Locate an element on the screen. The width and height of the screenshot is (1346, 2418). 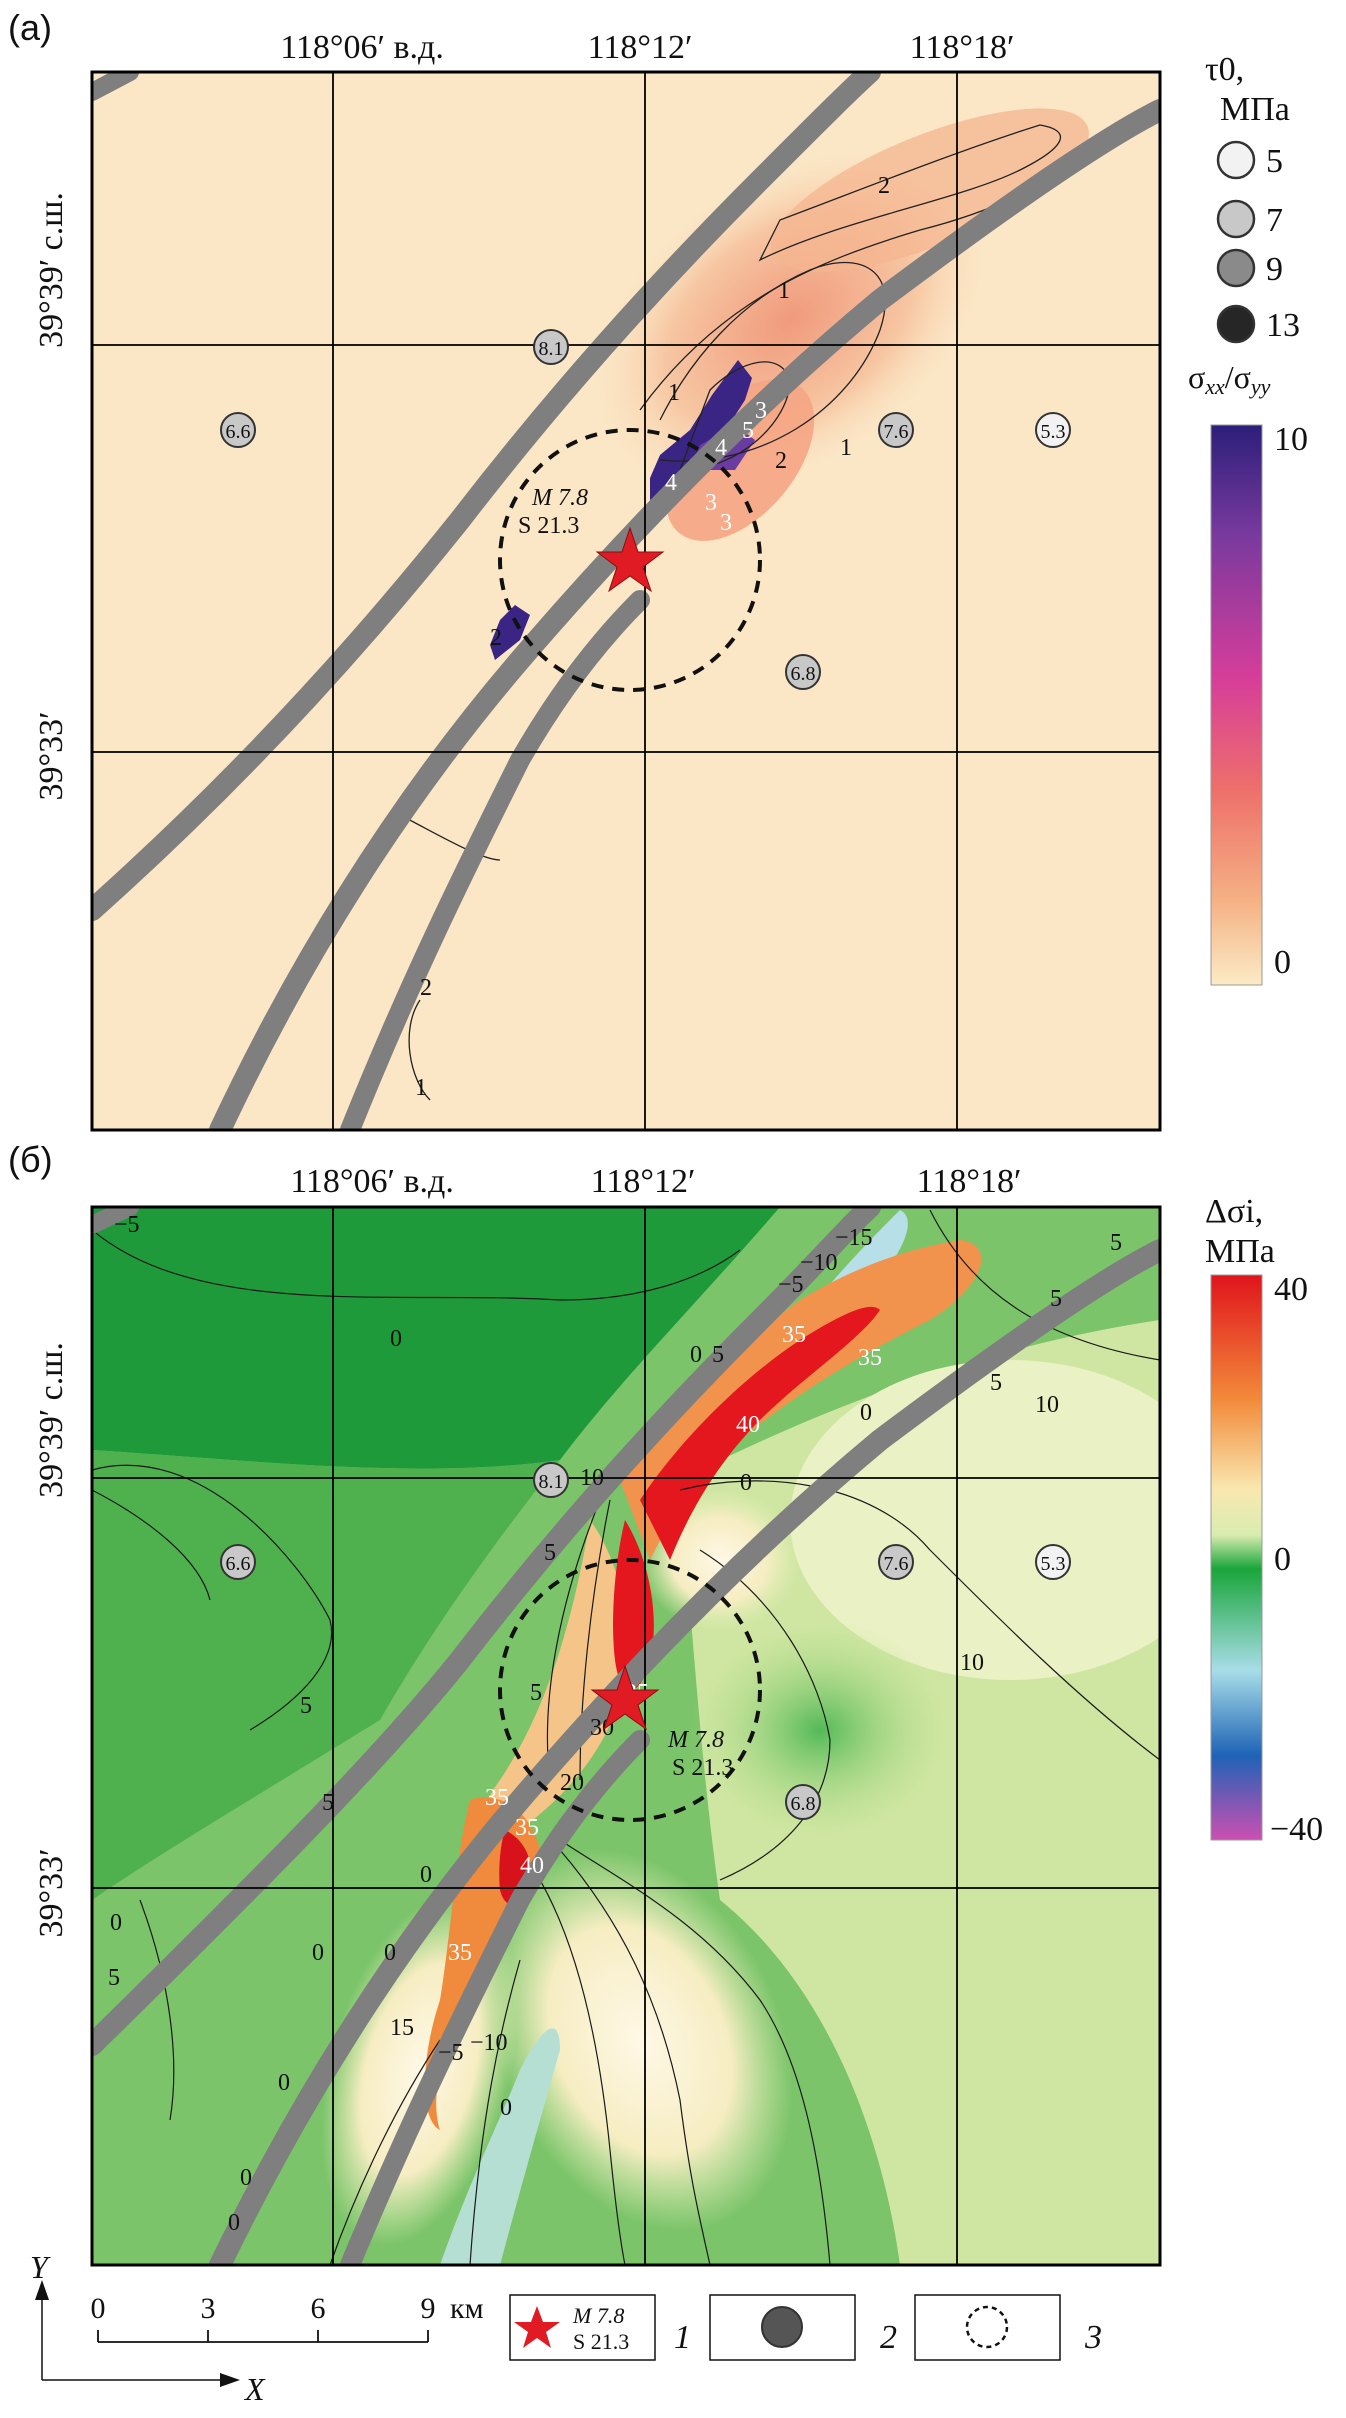
panel-b-lat-tick-1: 39°39′ с.ш. is located at coordinates (51, 1420).